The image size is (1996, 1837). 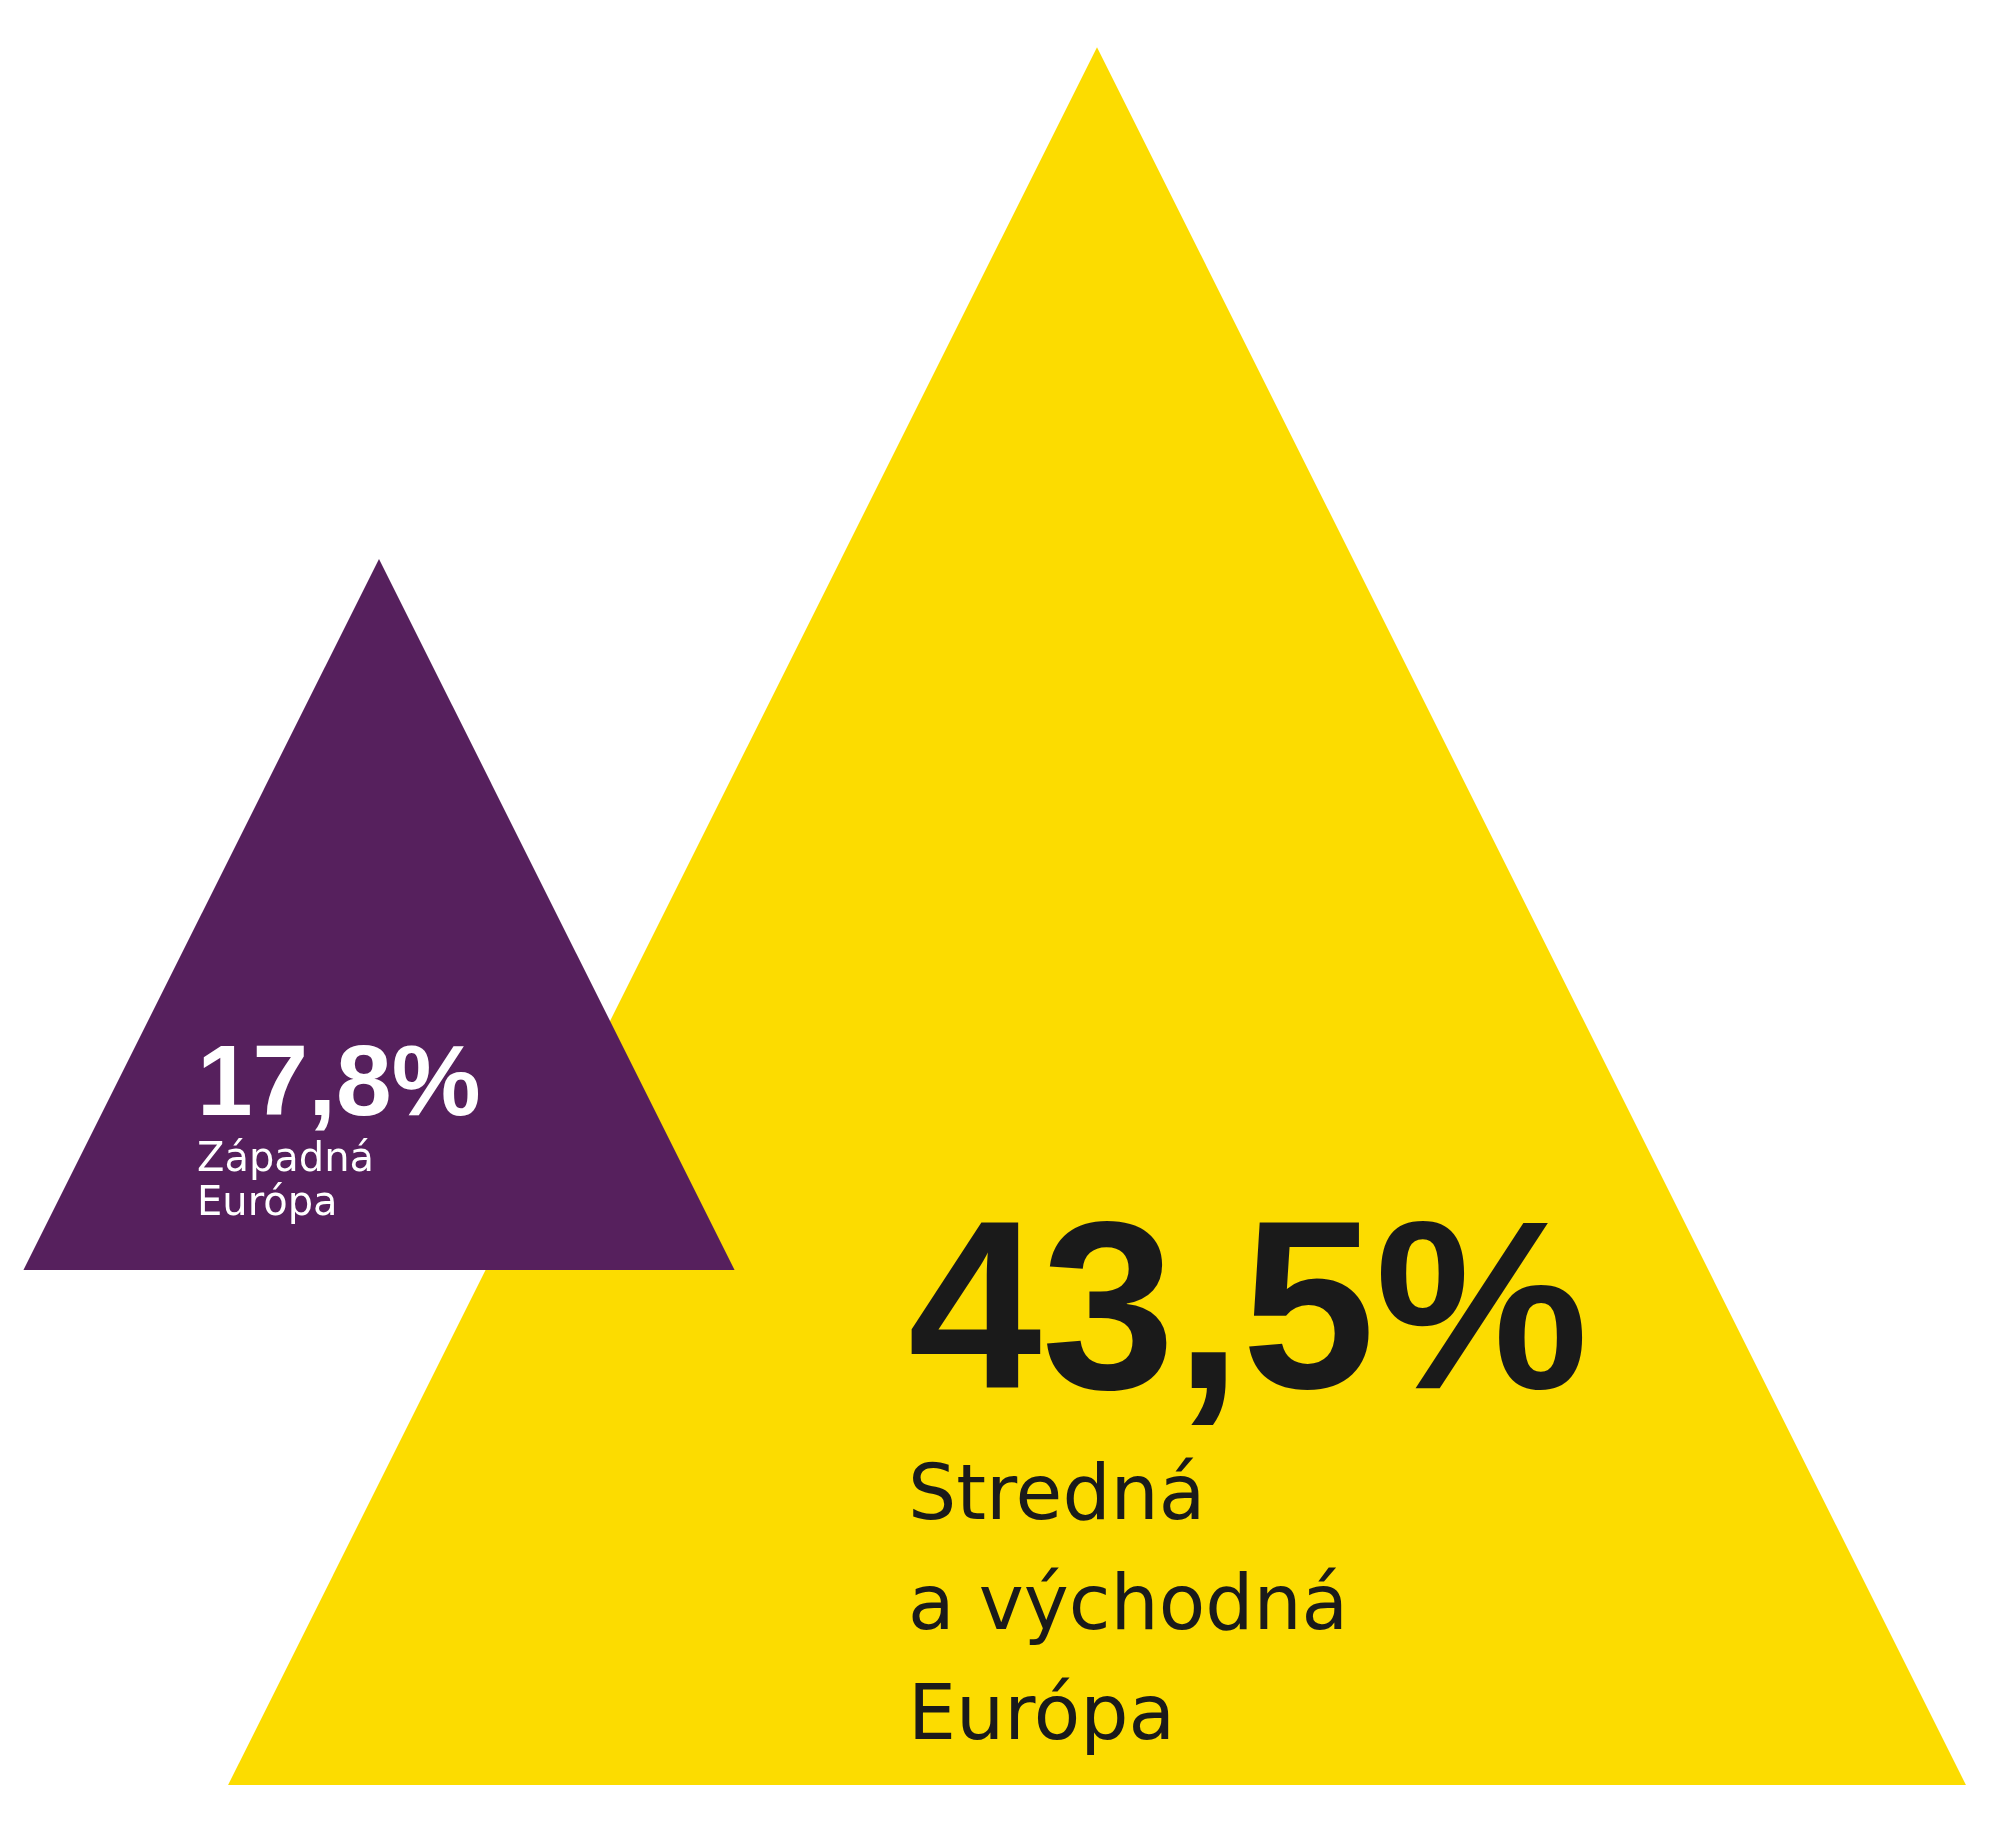 What do you see at coordinates (1128, 1602) in the screenshot?
I see `category-label: Stredná a východná Európa` at bounding box center [1128, 1602].